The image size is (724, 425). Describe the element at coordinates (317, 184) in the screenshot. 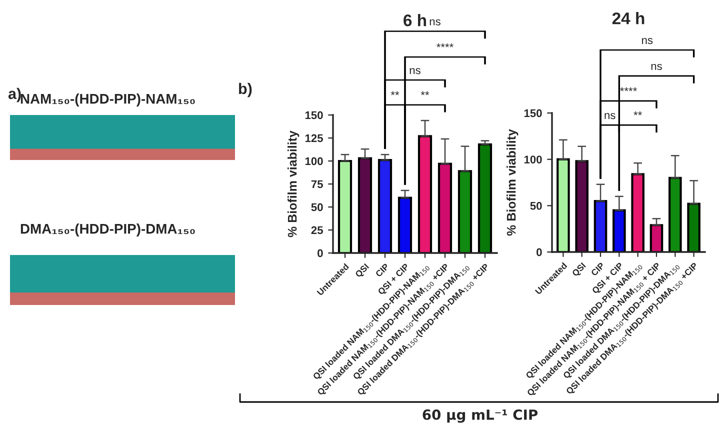

I see `y-tick-label: 75` at that location.